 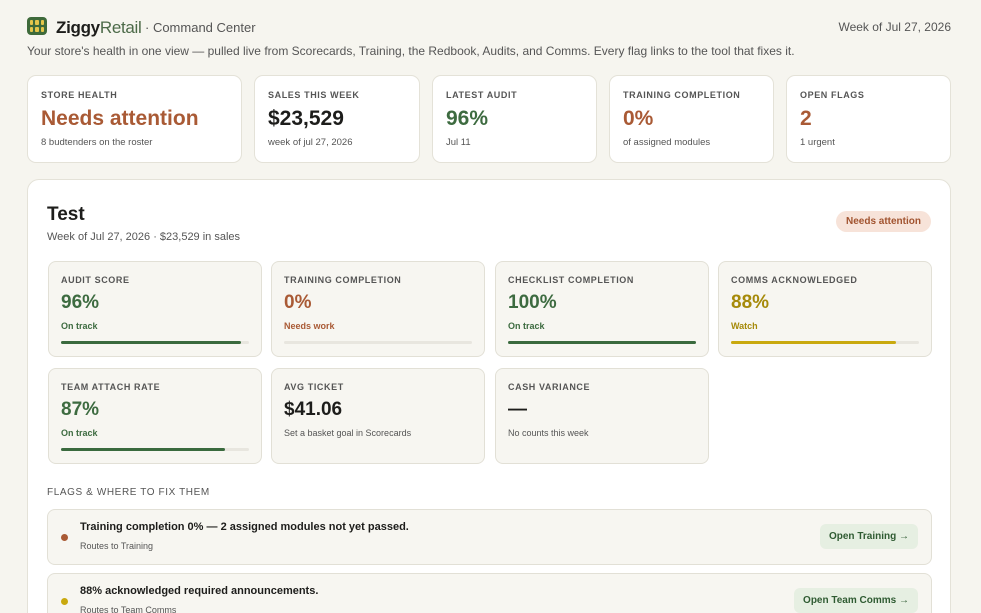 What do you see at coordinates (310, 142) in the screenshot?
I see `kpi-note: week of jul 27, 2026` at bounding box center [310, 142].